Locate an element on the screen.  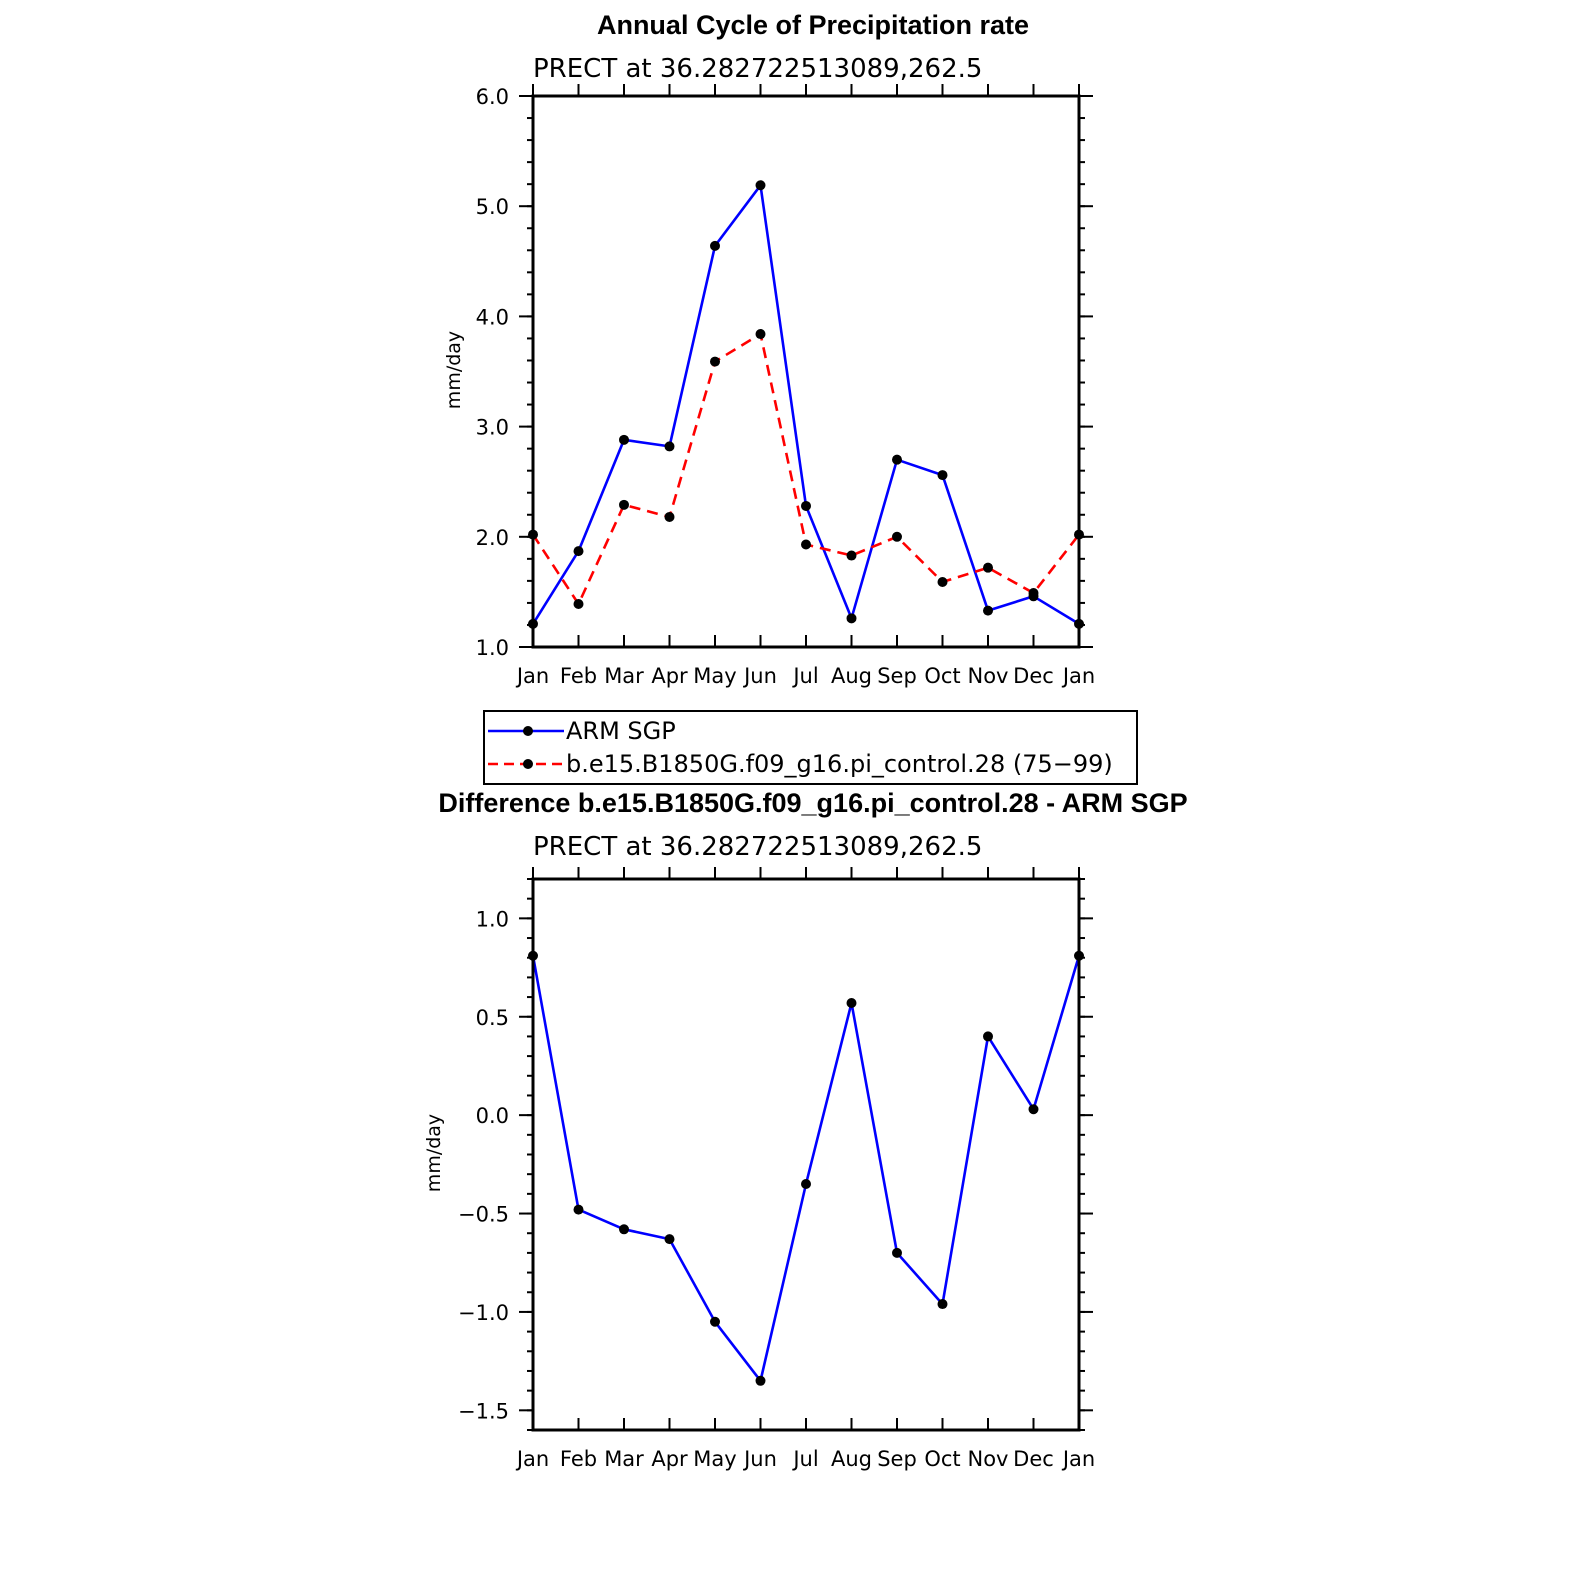
y-tick-label: 5.0 is located at coordinates (492, 207).